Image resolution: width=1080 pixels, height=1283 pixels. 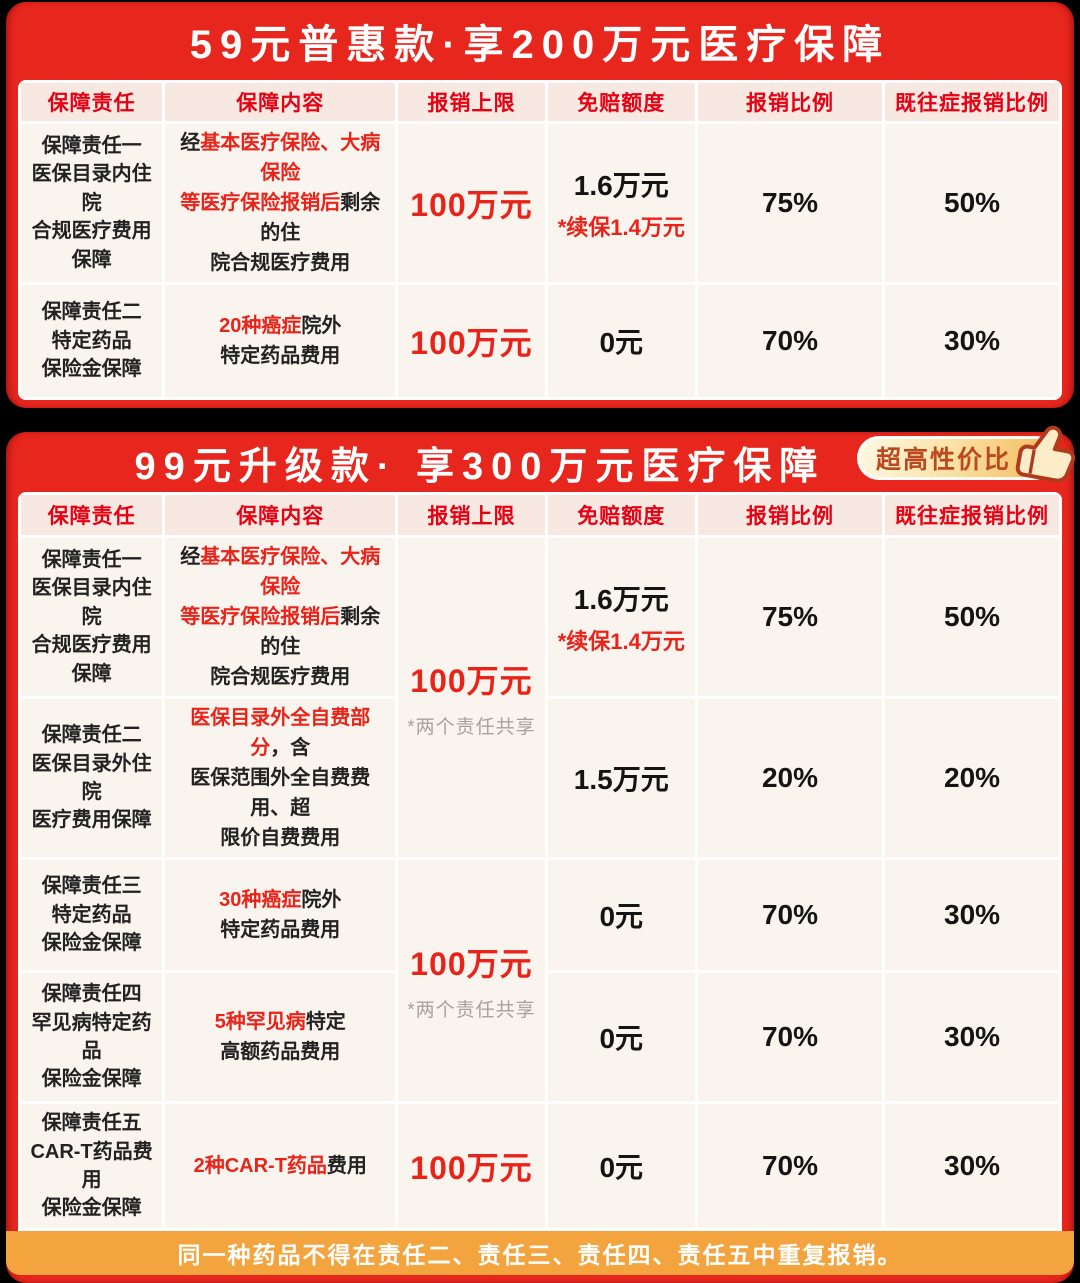 What do you see at coordinates (280, 1166) in the screenshot?
I see `content-cell: 2种CAR-T药品费用` at bounding box center [280, 1166].